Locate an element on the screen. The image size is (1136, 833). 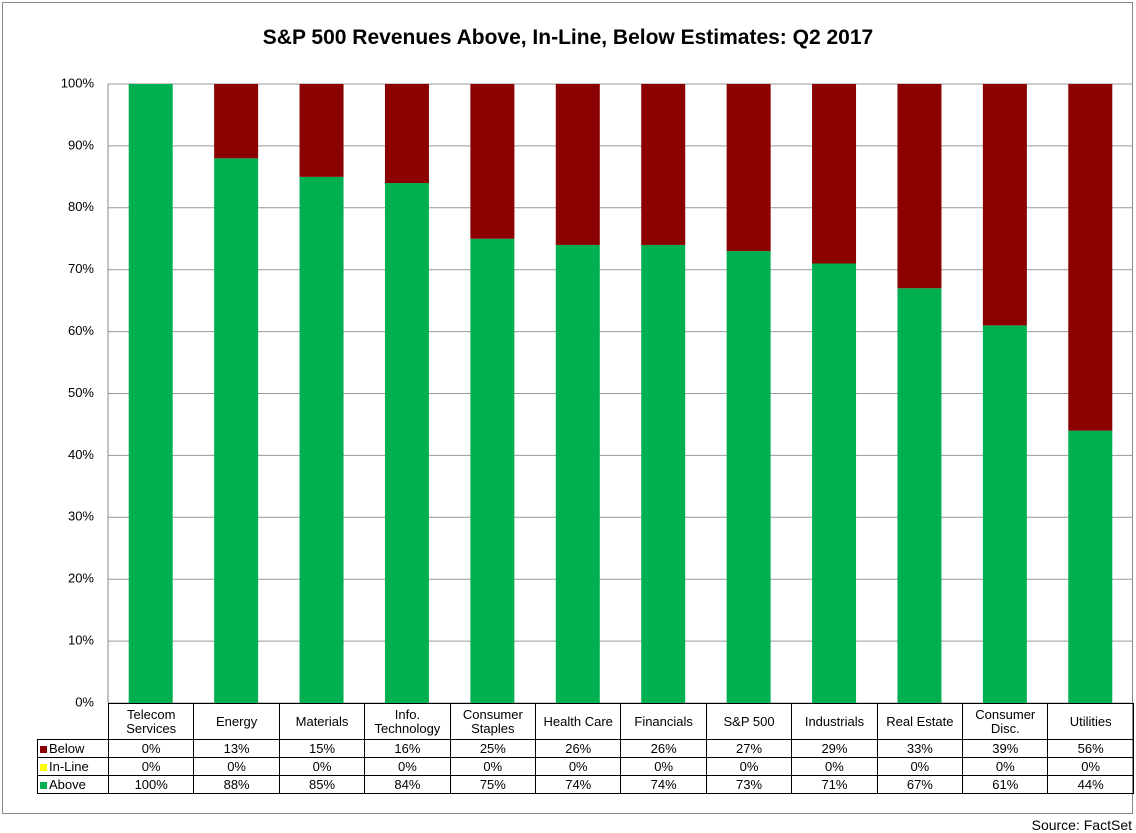
data-label: 15% is located at coordinates (322, 748).